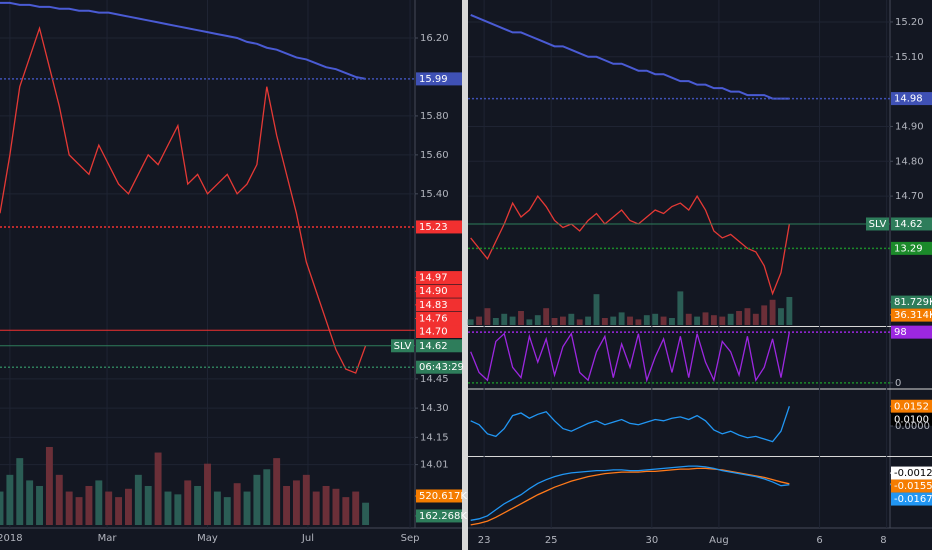 The image size is (932, 550). What do you see at coordinates (434, 437) in the screenshot?
I see `y-tick-label: 14.15` at bounding box center [434, 437].